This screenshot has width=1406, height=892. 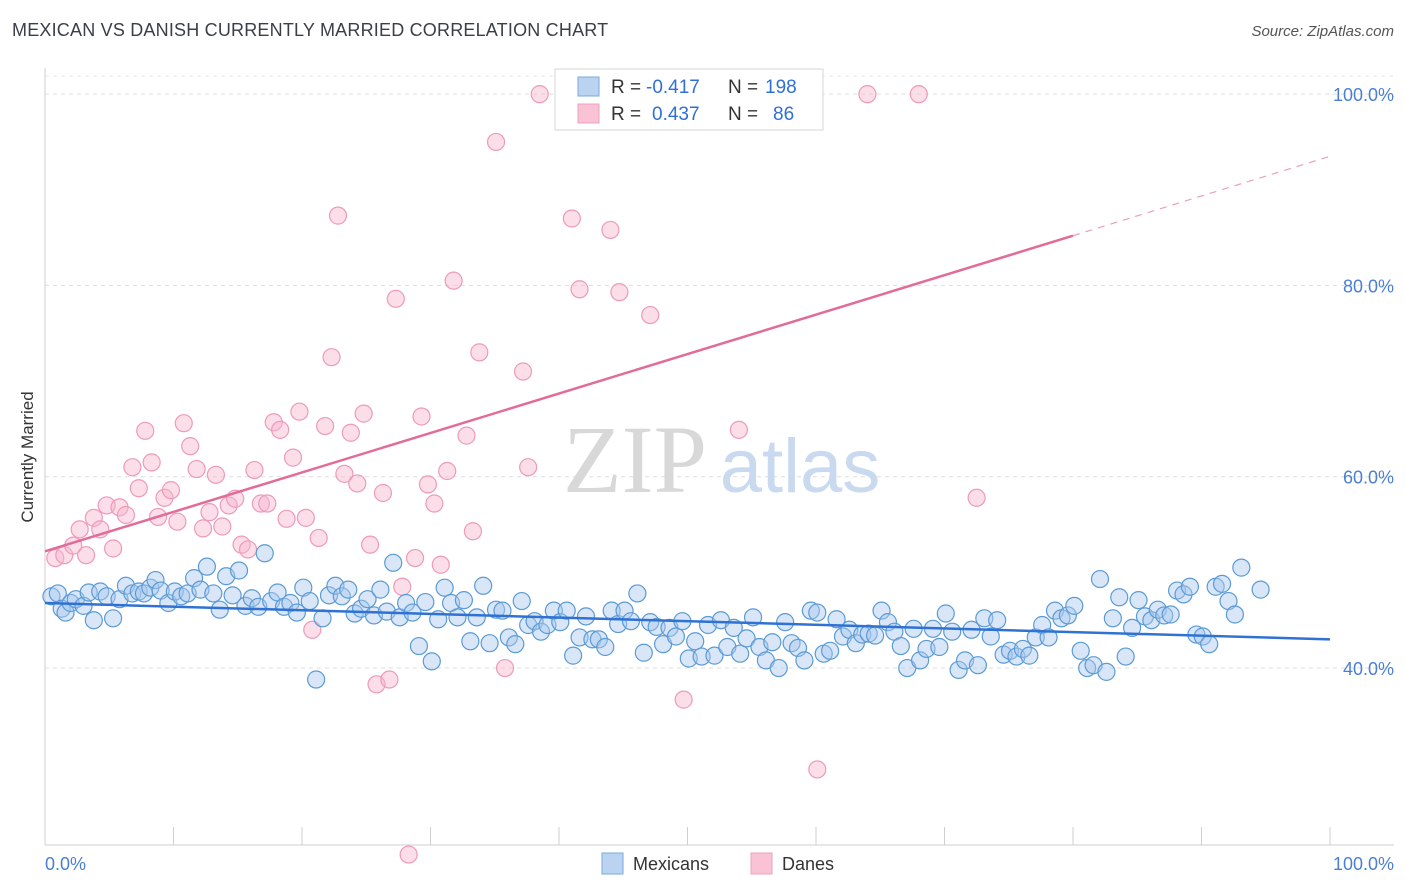 I want to click on danes-n-label: N =, so click(x=743, y=114).